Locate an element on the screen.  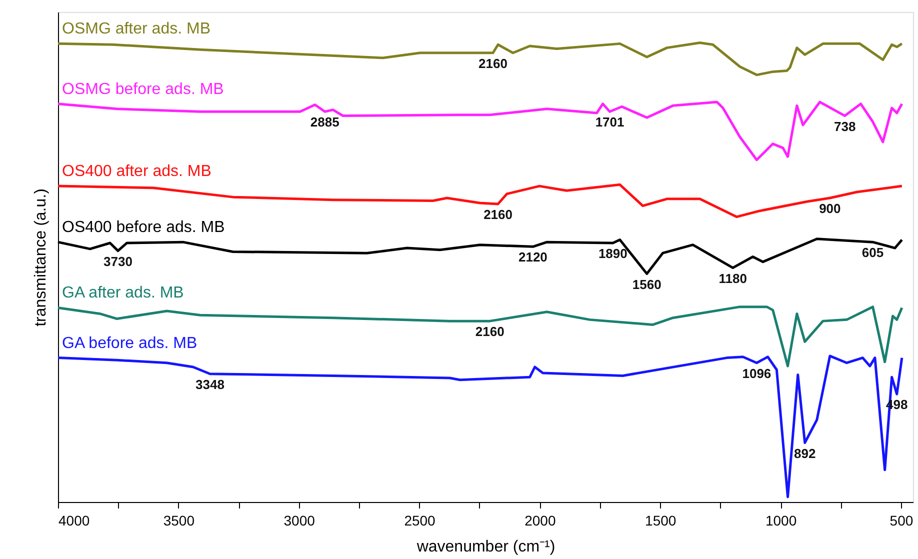
annotation: 1890 is located at coordinates (613, 253).